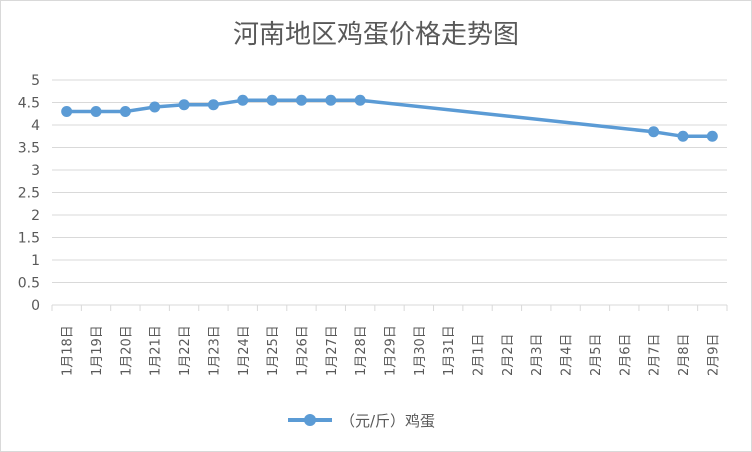  Describe the element at coordinates (449, 350) in the screenshot. I see `x-tick-label: 1月31日` at that location.